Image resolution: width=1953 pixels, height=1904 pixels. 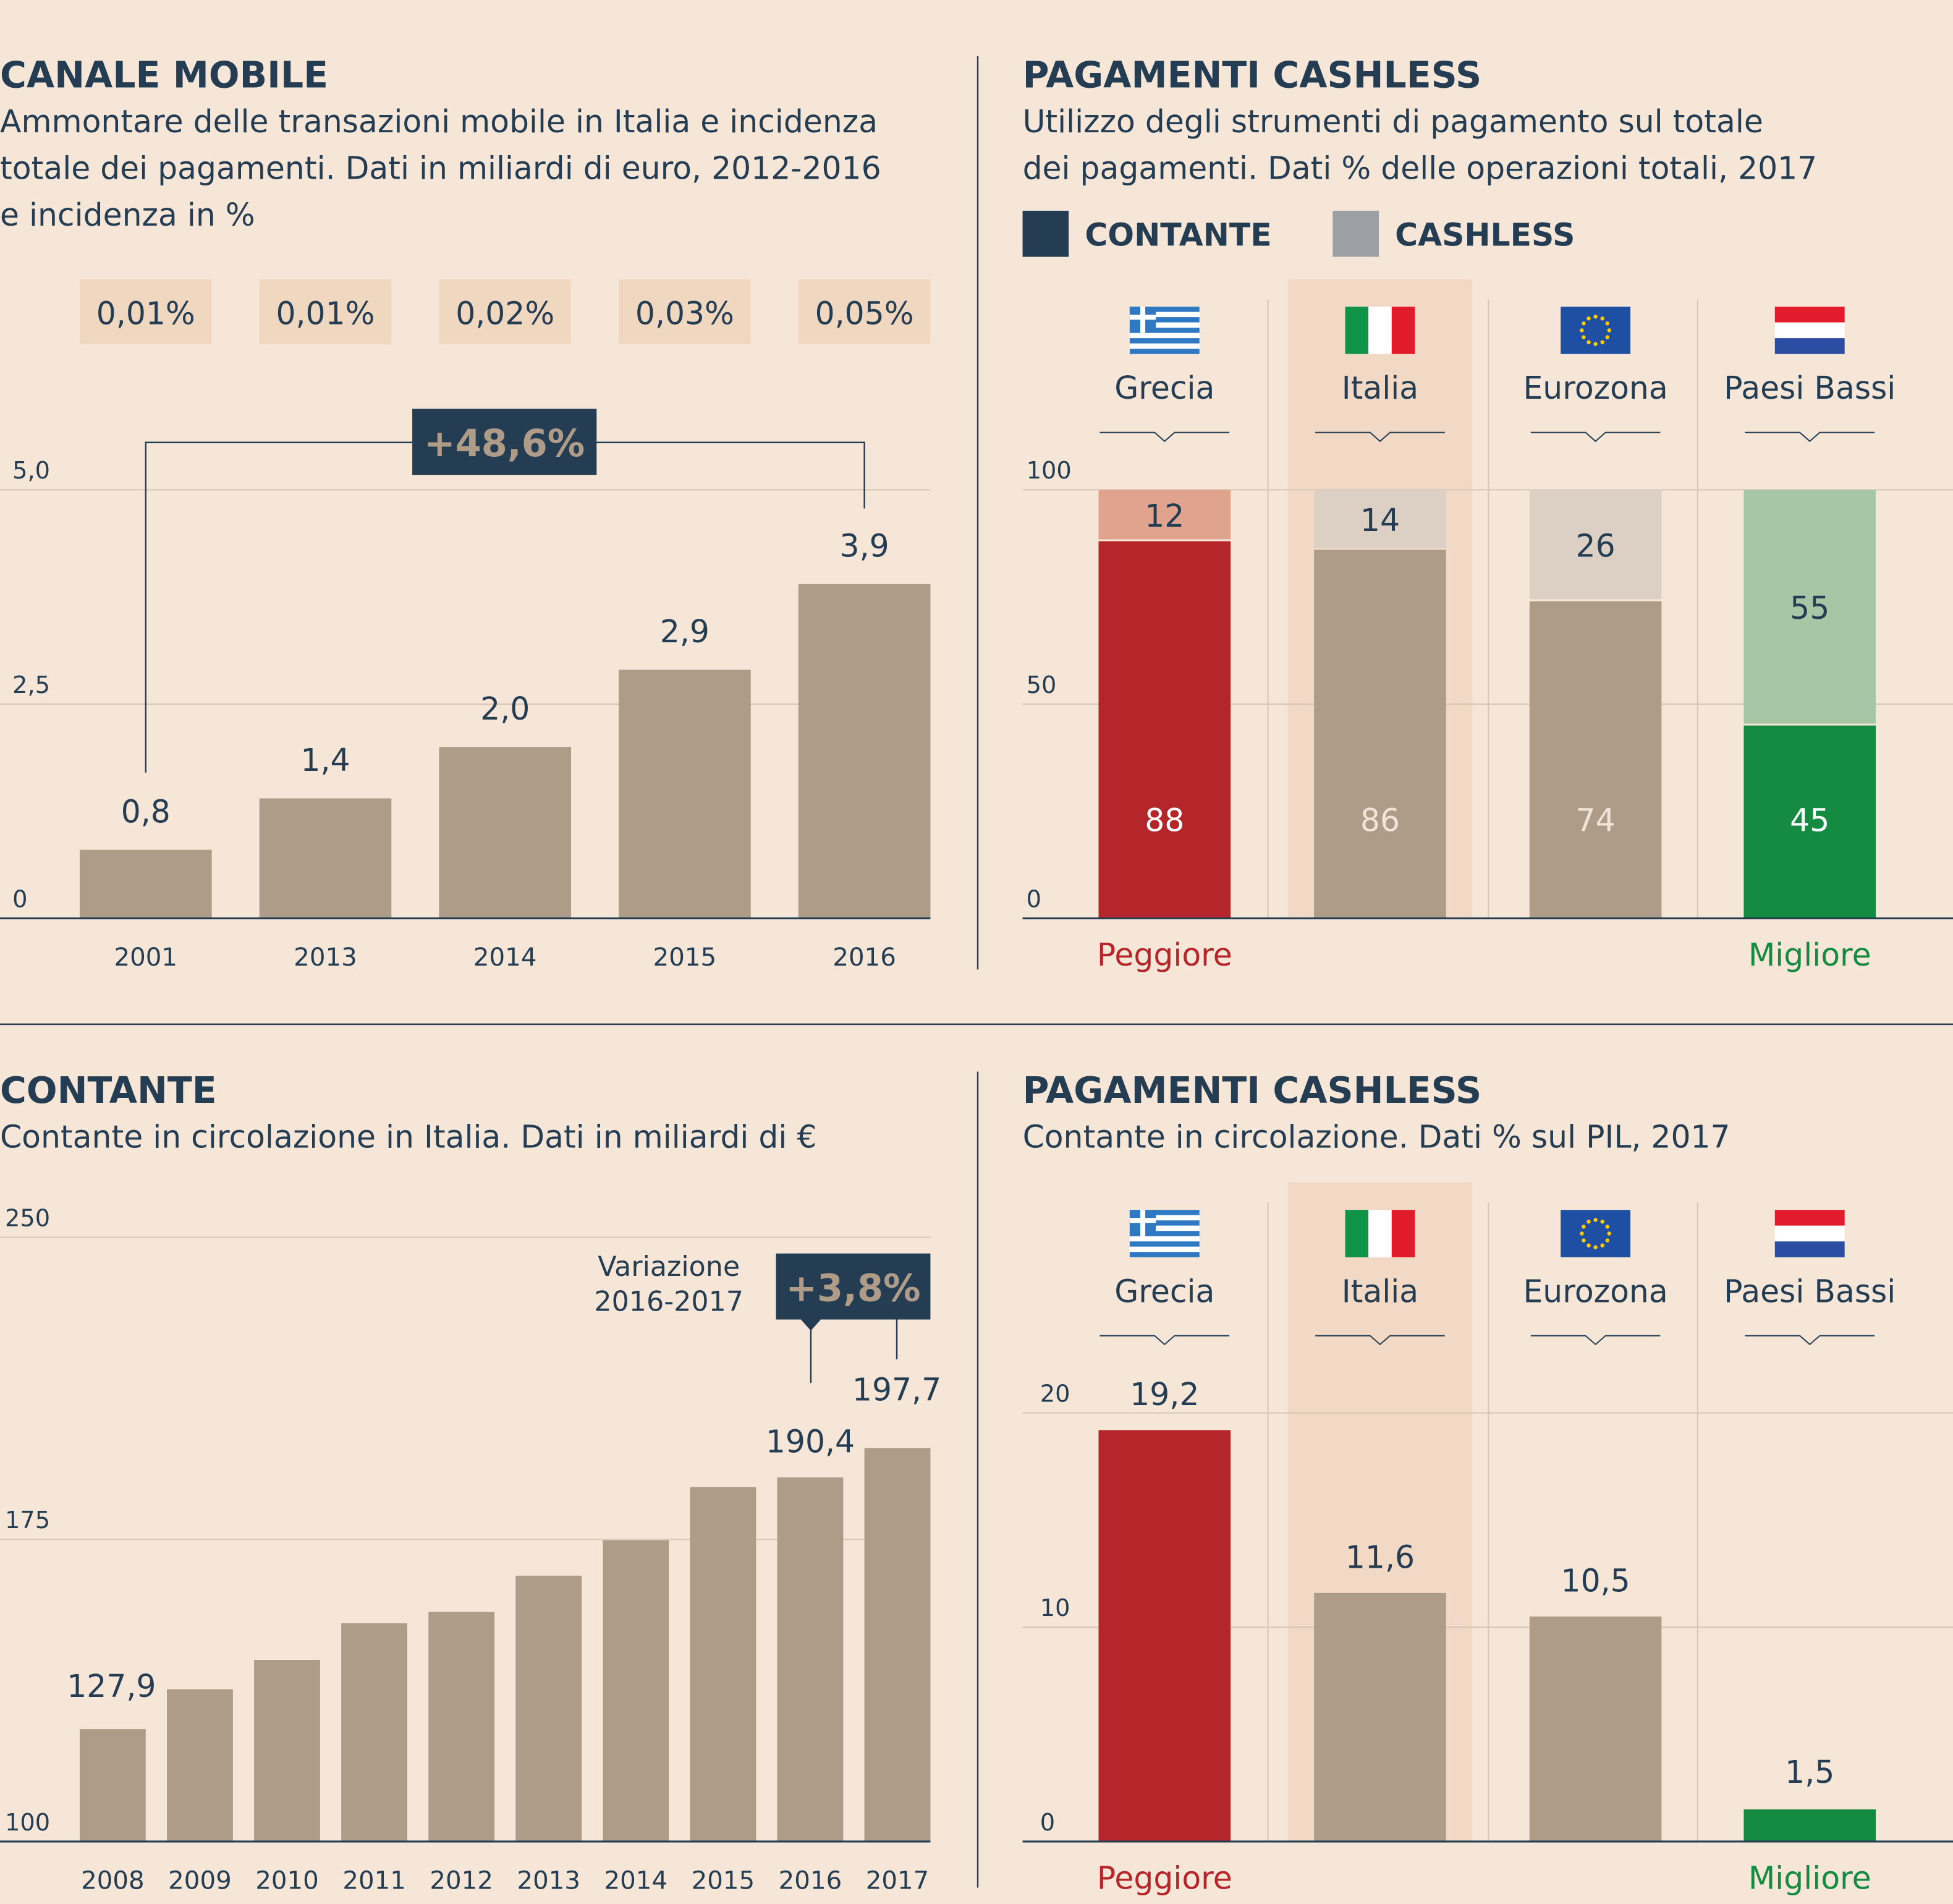 What do you see at coordinates (1596, 820) in the screenshot?
I see `value-label-contante: 74` at bounding box center [1596, 820].